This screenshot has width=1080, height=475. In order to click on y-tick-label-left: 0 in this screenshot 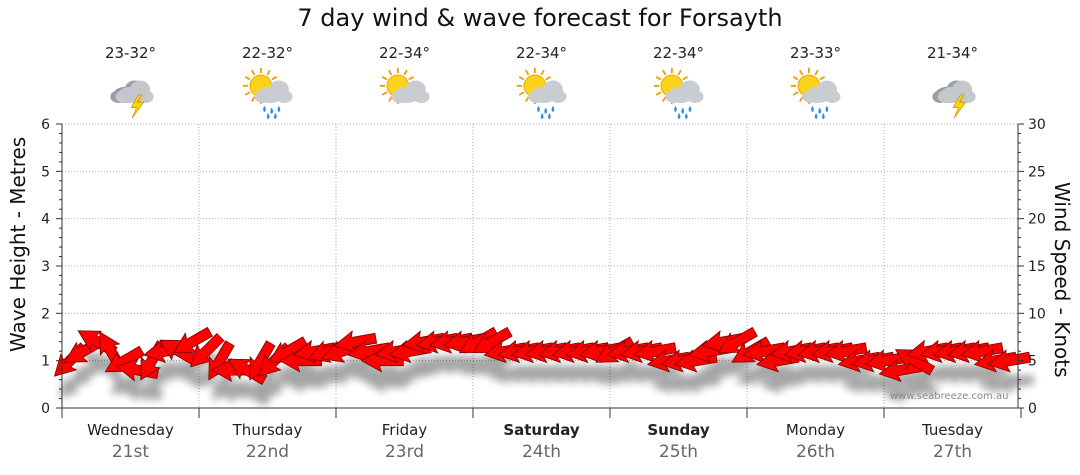, I will do `click(45, 409)`.